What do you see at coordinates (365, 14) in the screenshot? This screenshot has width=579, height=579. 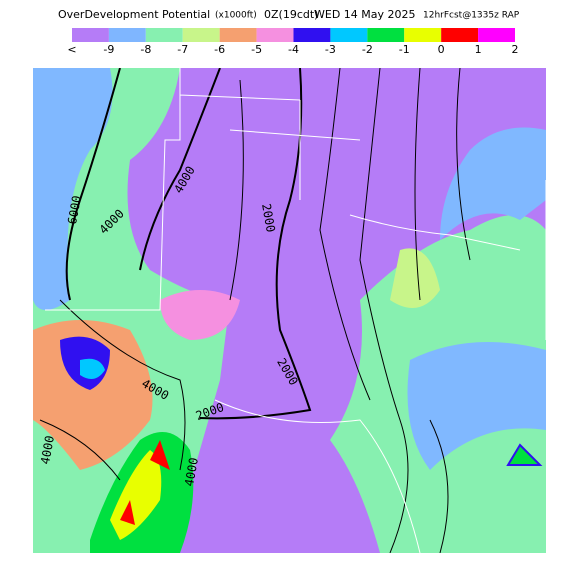 I see `title-date: WED 14 May 2025` at bounding box center [365, 14].